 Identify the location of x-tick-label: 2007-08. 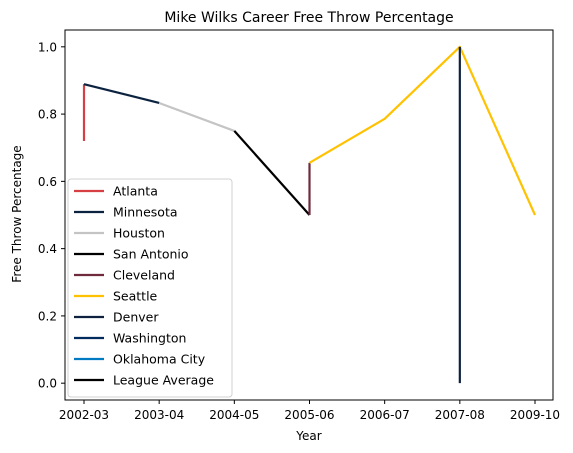
(460, 415).